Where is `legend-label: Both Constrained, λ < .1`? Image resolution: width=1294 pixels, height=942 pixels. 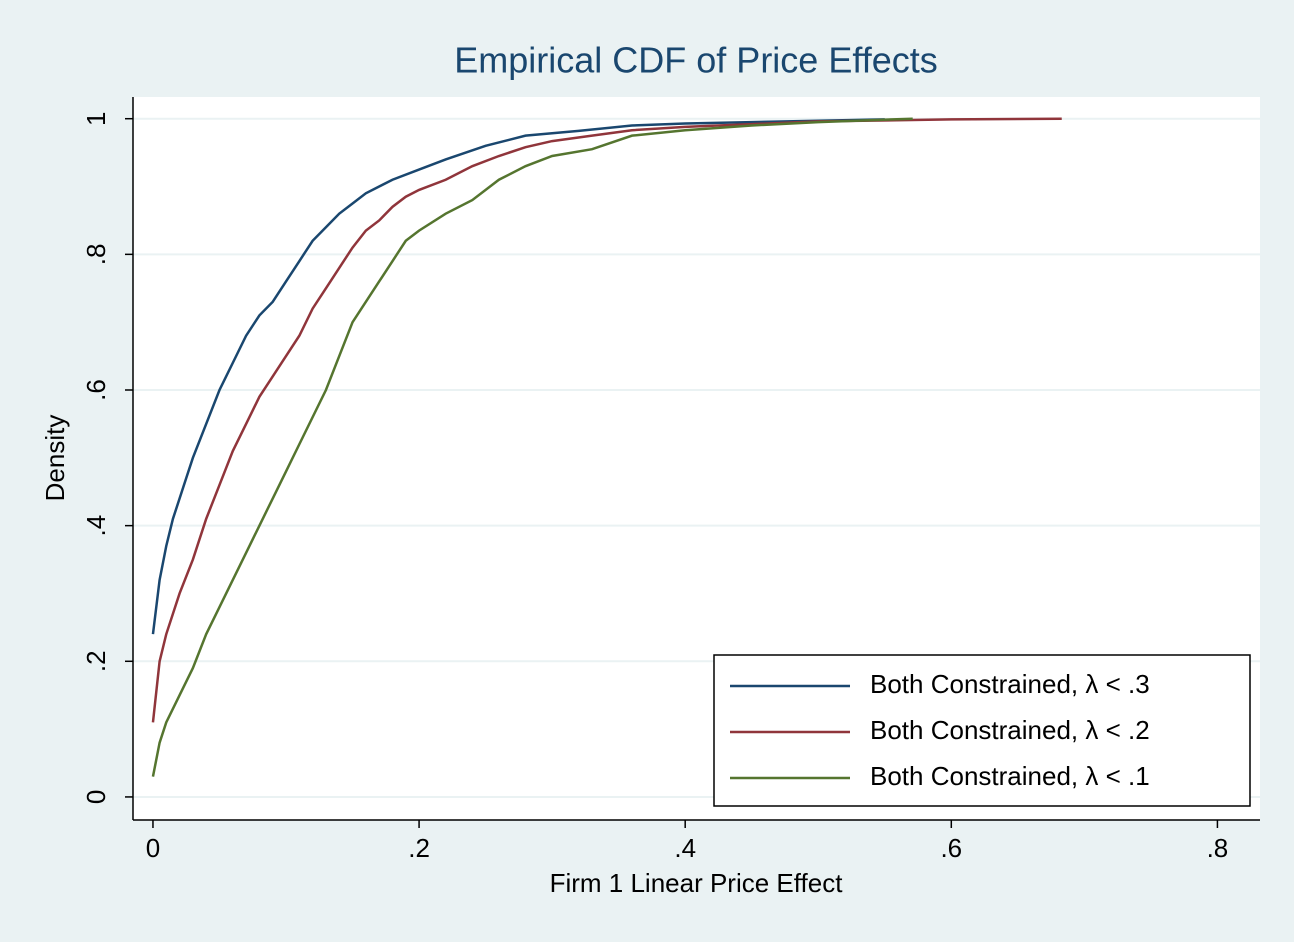 legend-label: Both Constrained, λ < .1 is located at coordinates (1010, 776).